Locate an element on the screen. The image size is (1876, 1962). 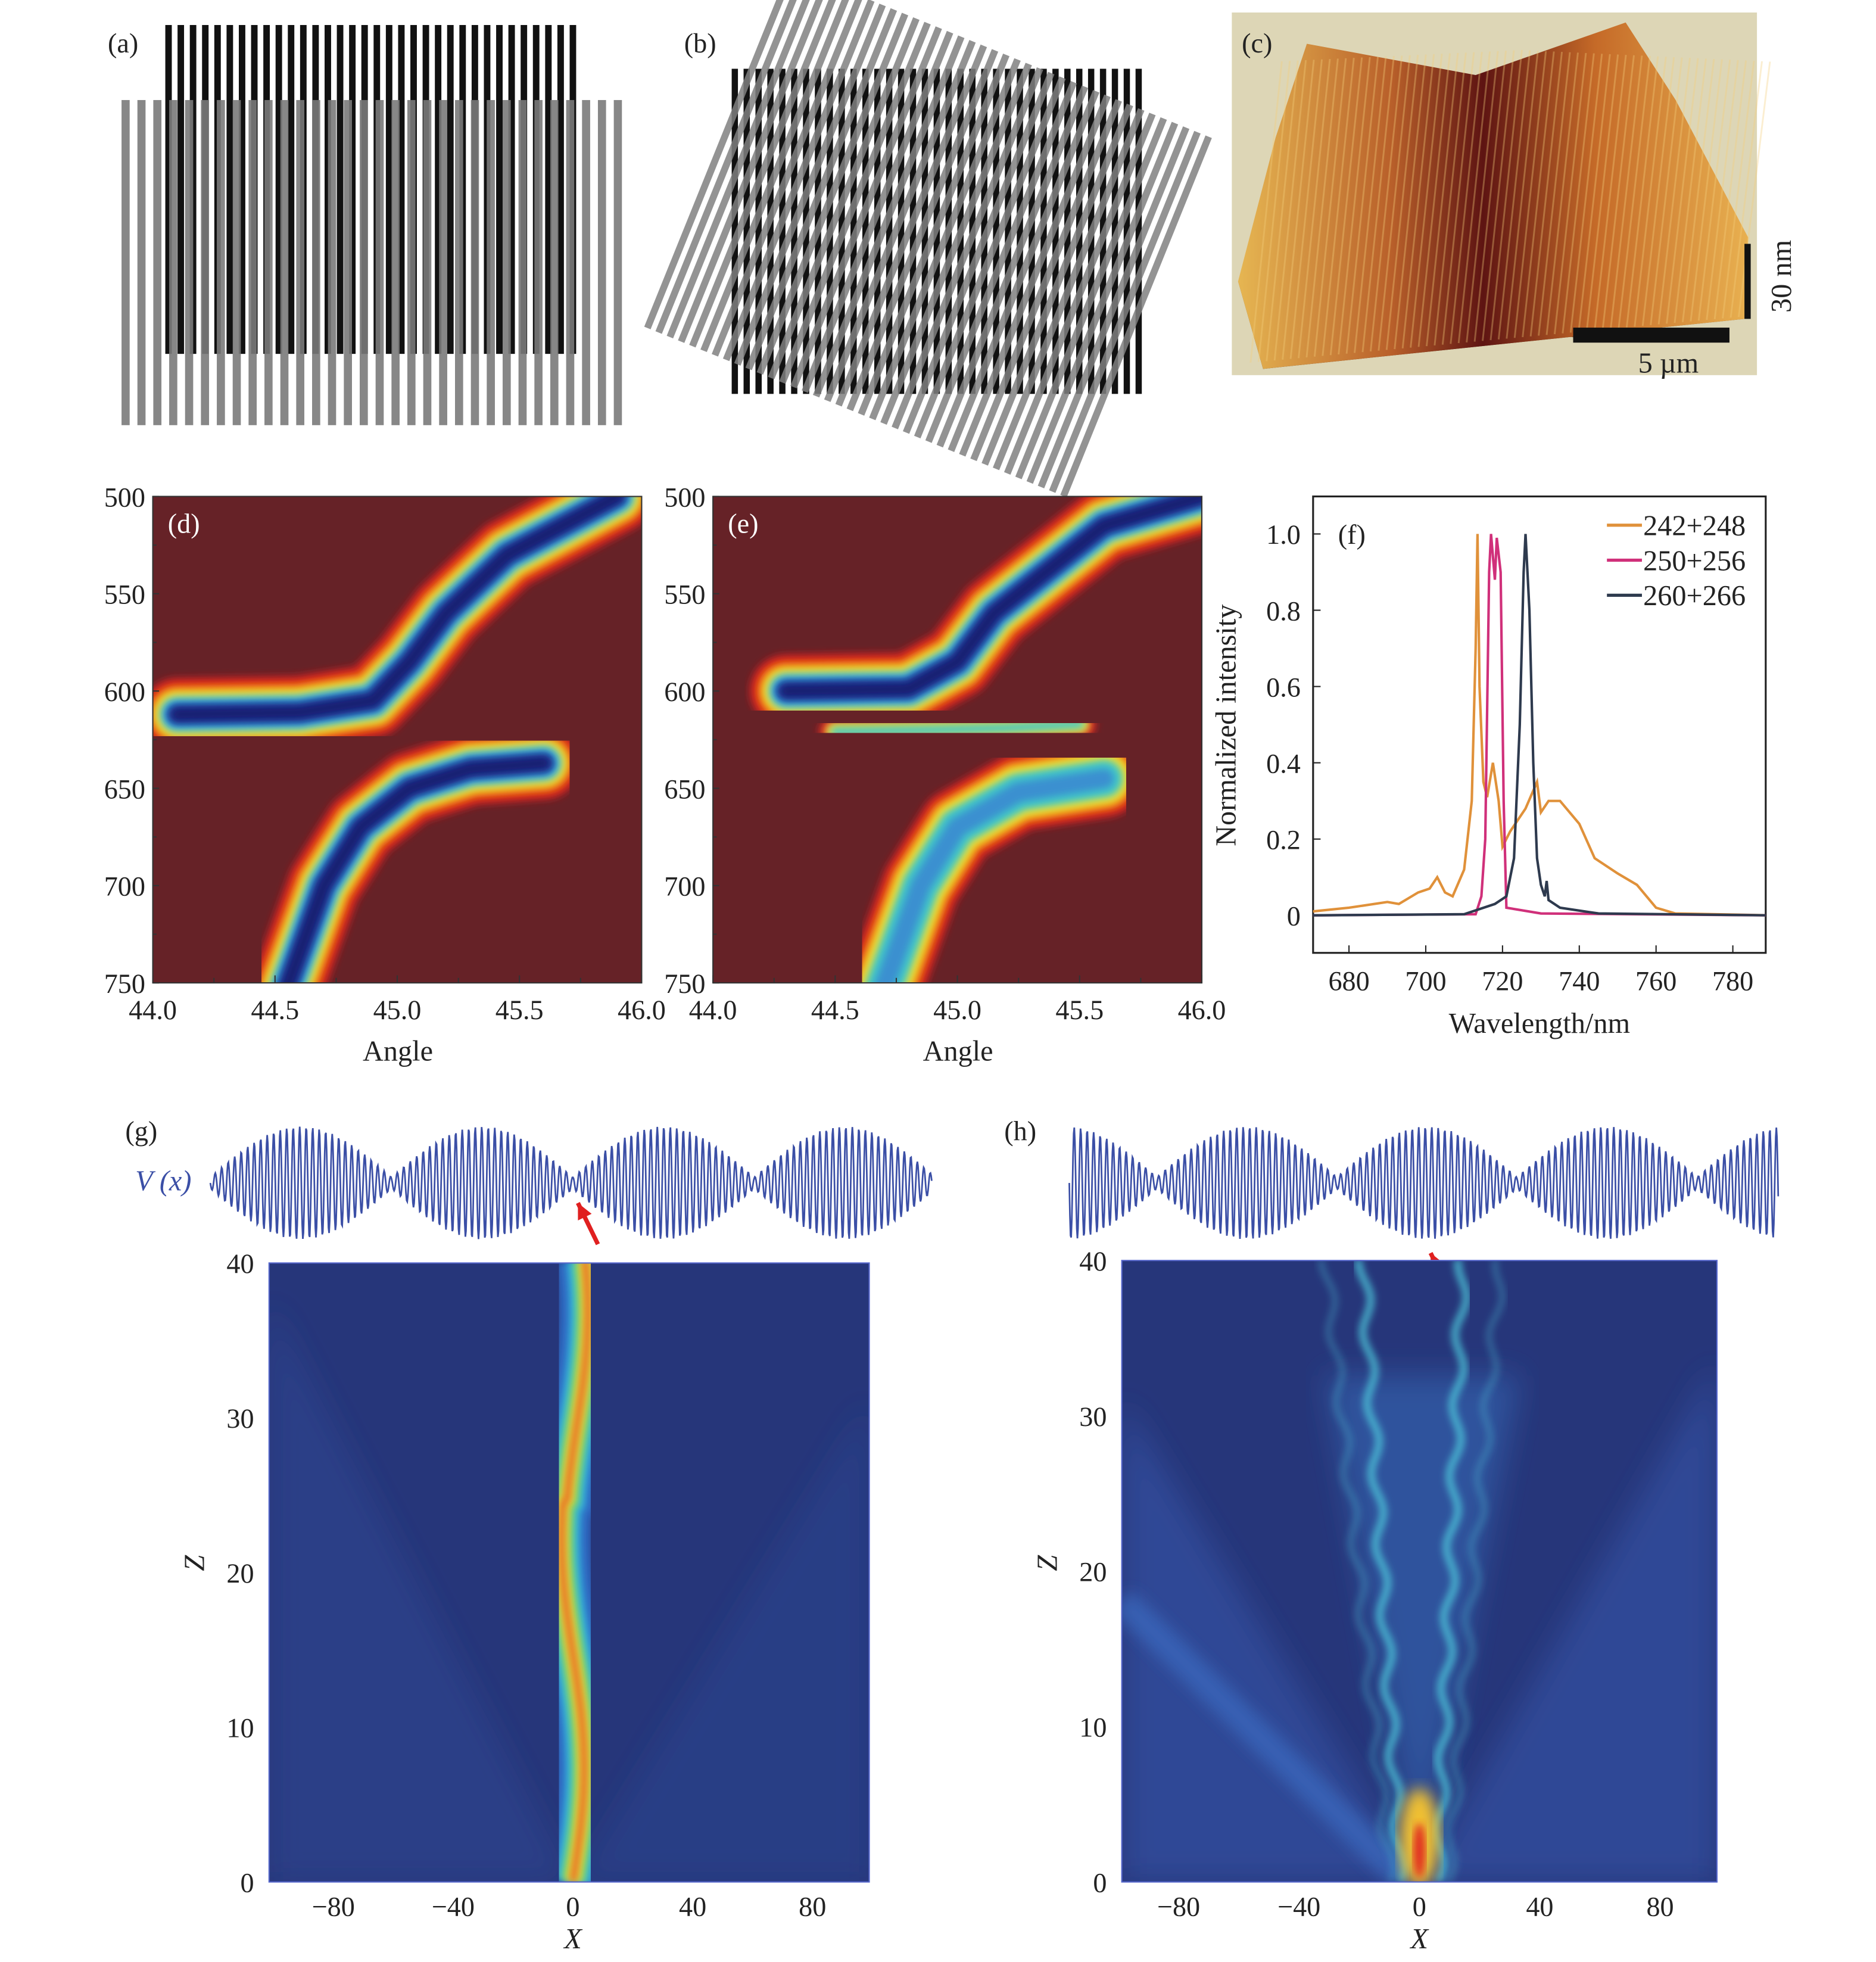
x-tick-label: 44.0 is located at coordinates (713, 1010).